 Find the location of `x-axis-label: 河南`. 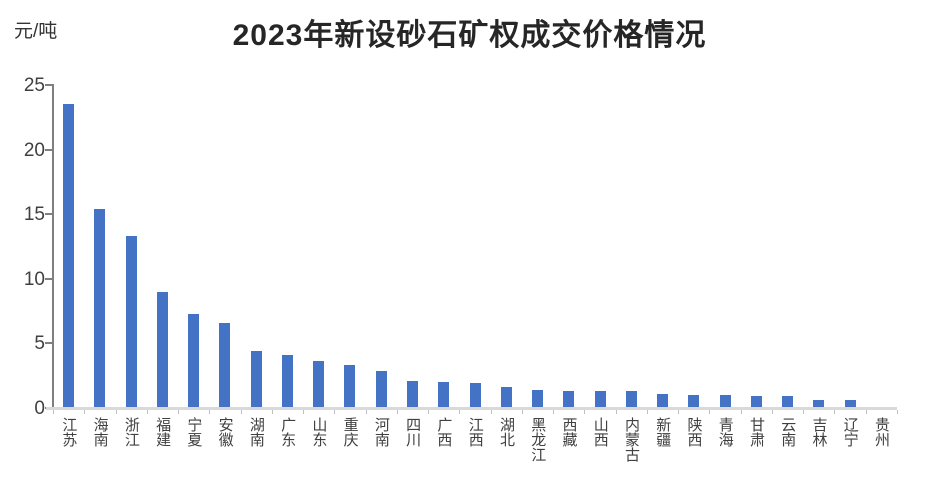

x-axis-label: 河南 is located at coordinates (381, 432).